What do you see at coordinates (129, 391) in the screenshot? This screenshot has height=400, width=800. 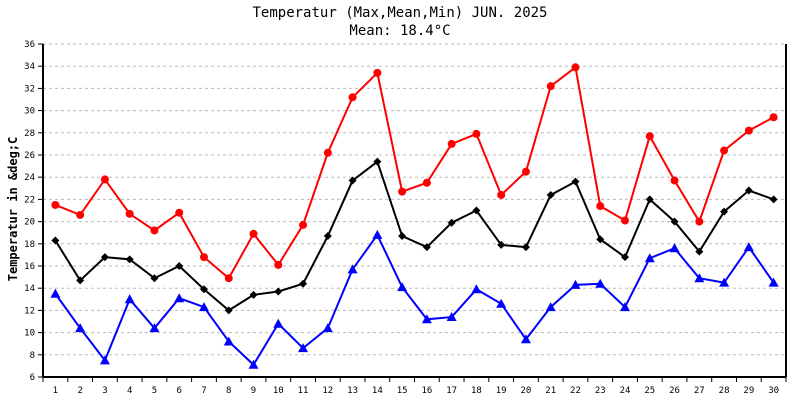 I see `x-tick-label: 4` at bounding box center [129, 391].